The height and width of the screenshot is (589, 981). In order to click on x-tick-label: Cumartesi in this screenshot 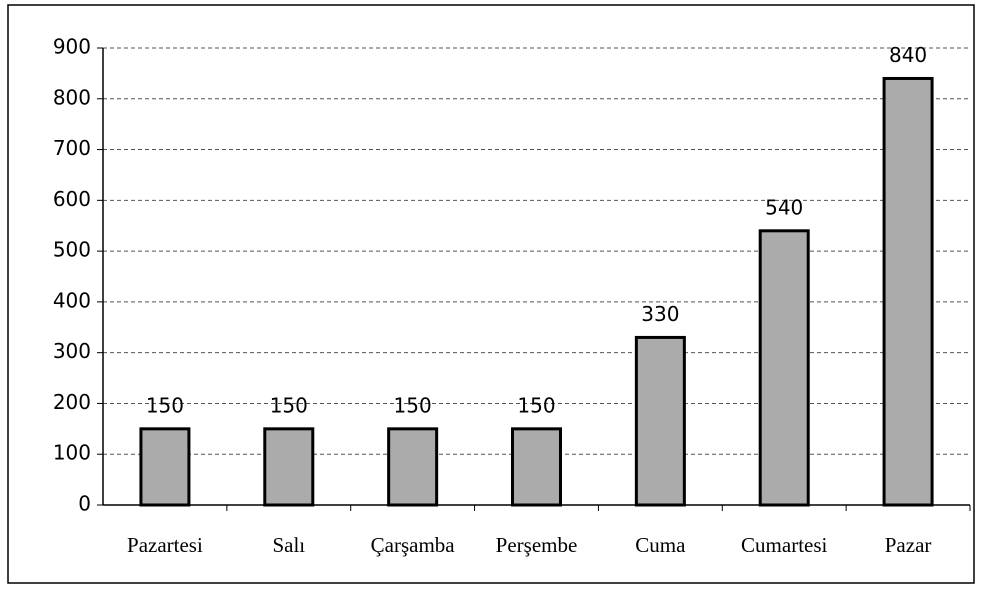, I will do `click(784, 545)`.